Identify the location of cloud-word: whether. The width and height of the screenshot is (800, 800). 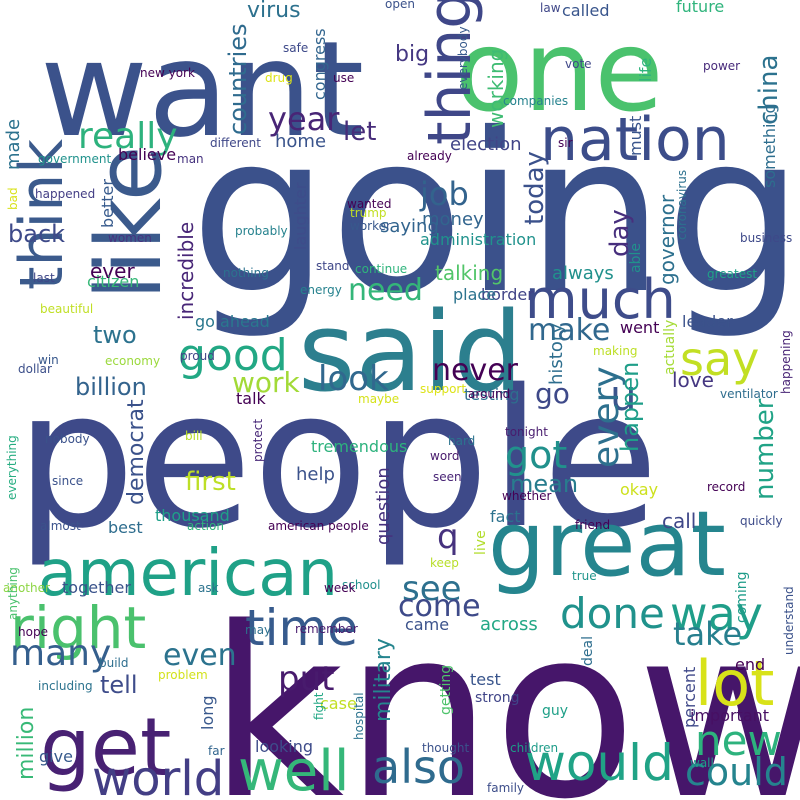
(526, 496).